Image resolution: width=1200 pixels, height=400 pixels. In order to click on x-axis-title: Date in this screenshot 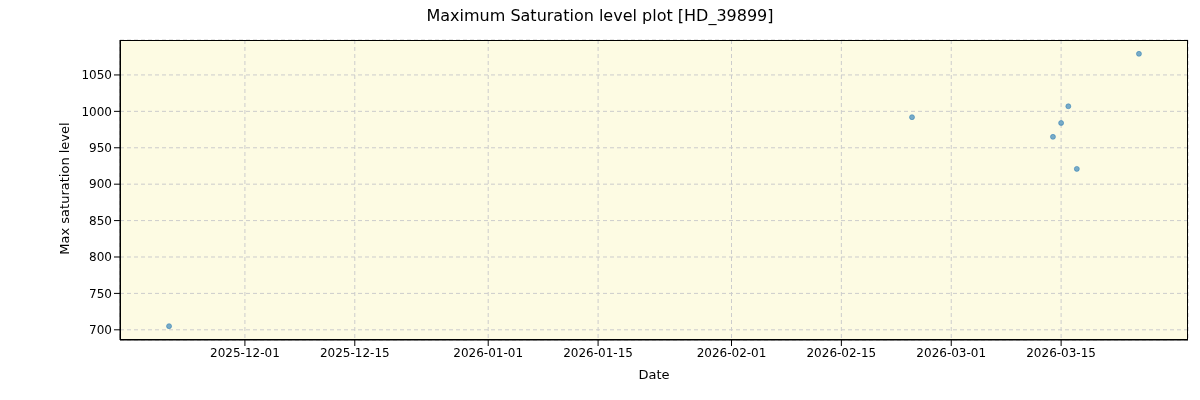, I will do `click(654, 374)`.